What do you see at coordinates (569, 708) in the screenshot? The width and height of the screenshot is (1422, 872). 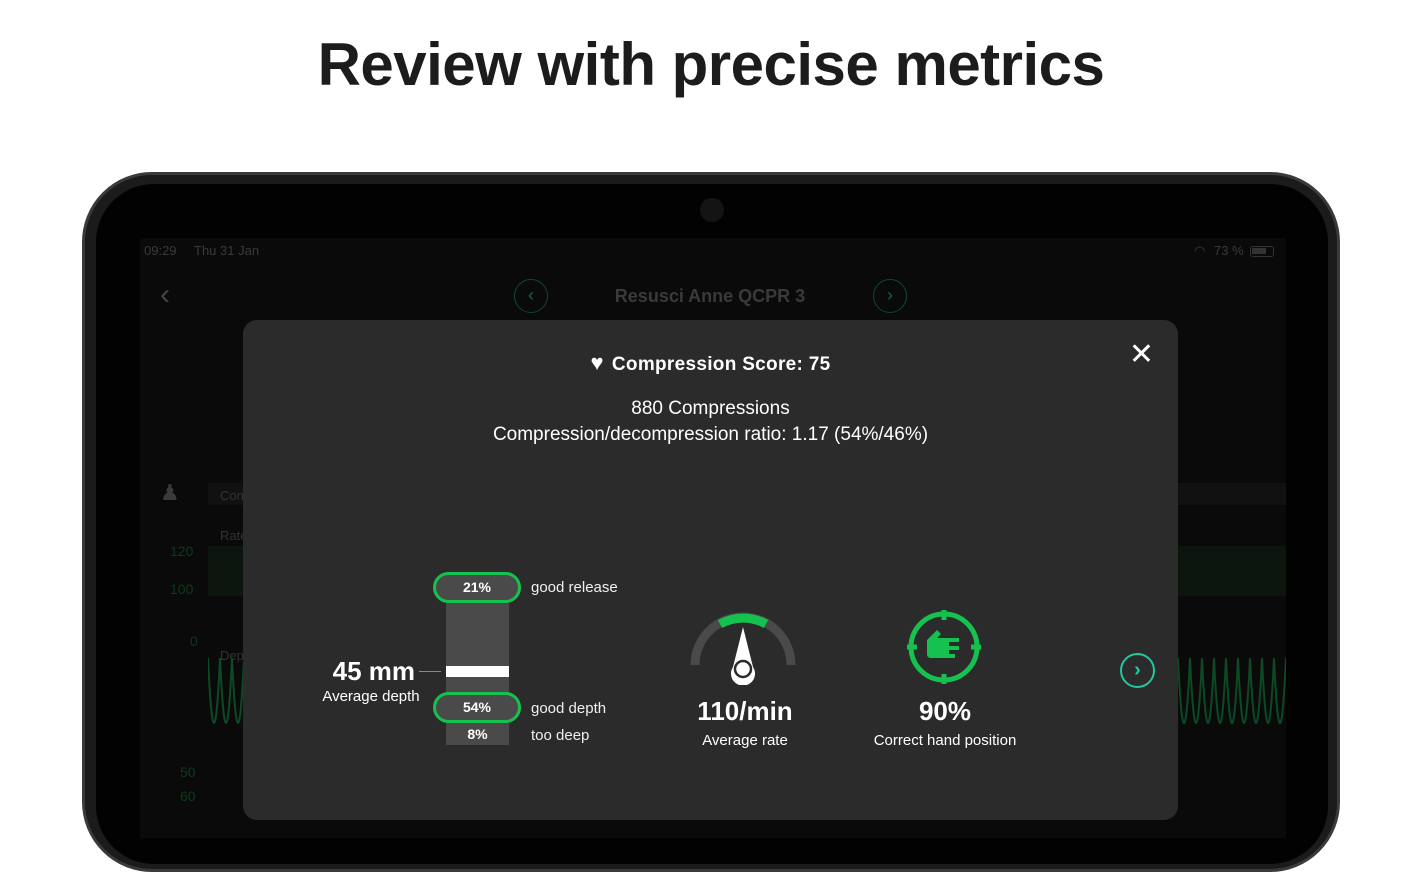 I see `good-depth-label: good depth` at bounding box center [569, 708].